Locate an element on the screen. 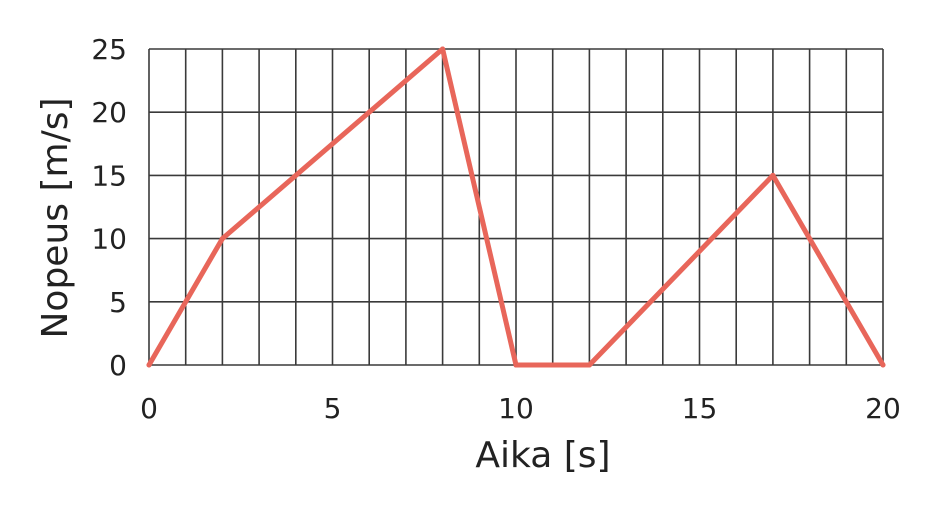 The width and height of the screenshot is (950, 526). y-tick-label: 5 is located at coordinates (118, 302).